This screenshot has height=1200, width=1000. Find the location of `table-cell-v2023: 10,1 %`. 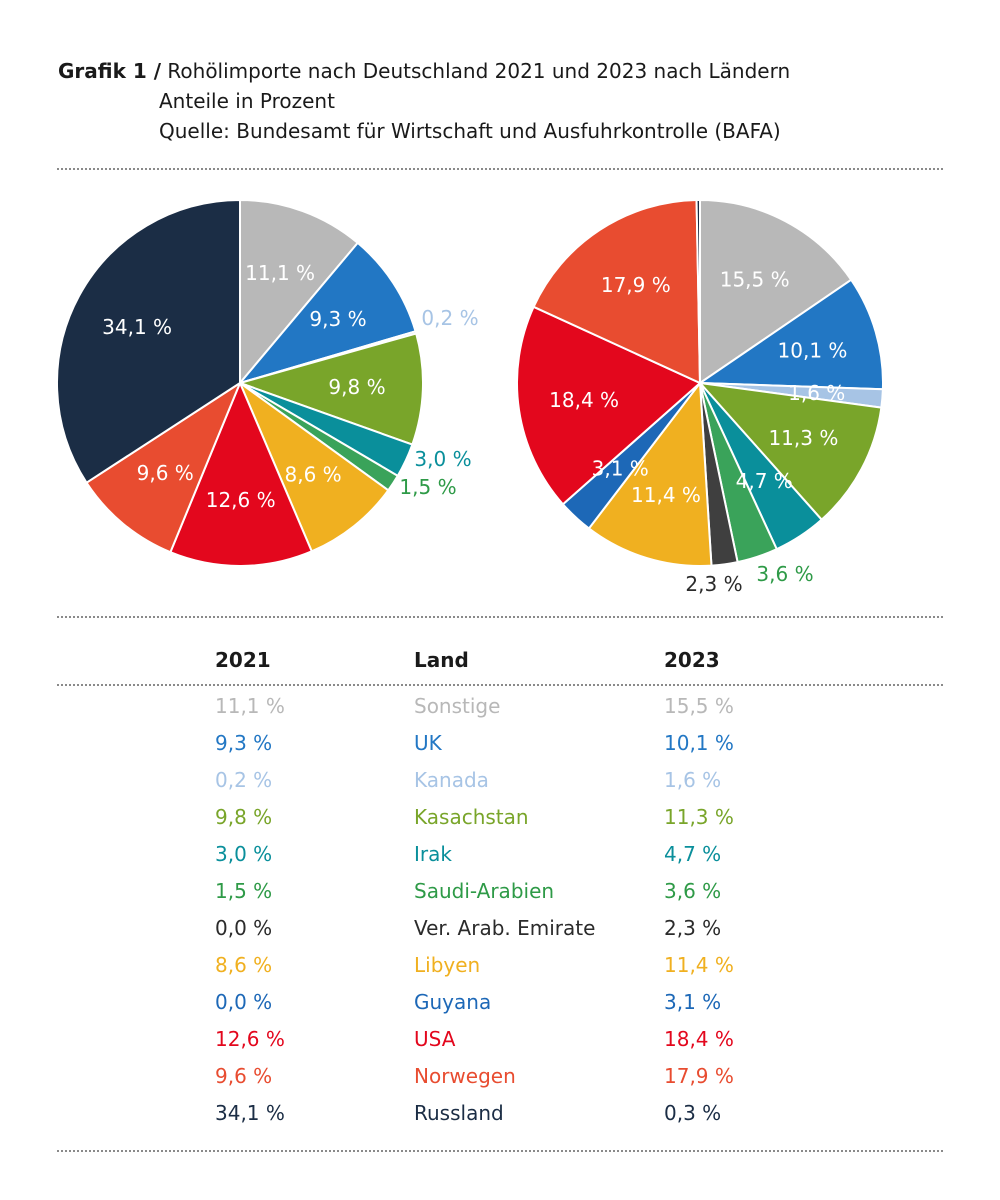

table-cell-v2023: 10,1 % is located at coordinates (699, 743).